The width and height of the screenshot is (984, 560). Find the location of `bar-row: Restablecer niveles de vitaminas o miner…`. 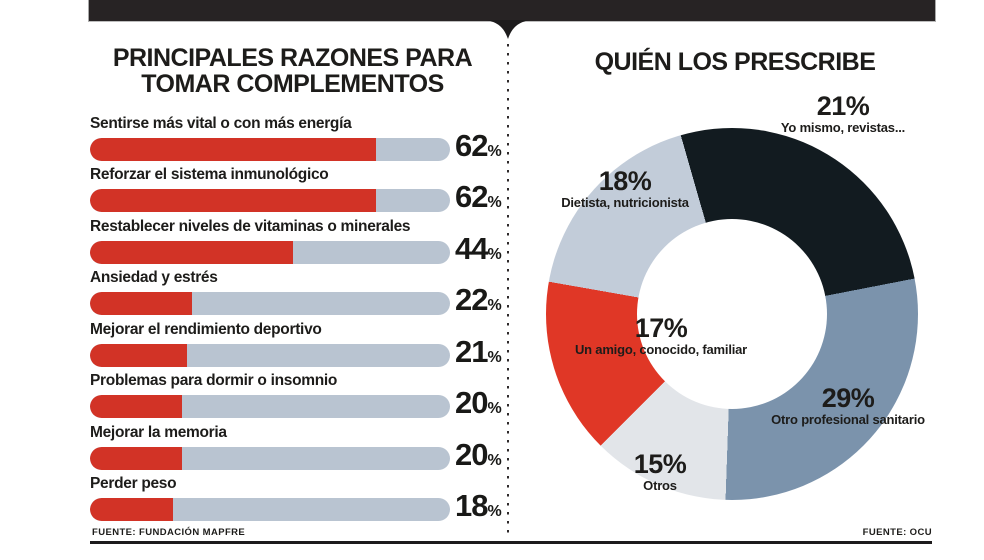

bar-row: Restablecer niveles de vitaminas o miner… is located at coordinates (300, 242).